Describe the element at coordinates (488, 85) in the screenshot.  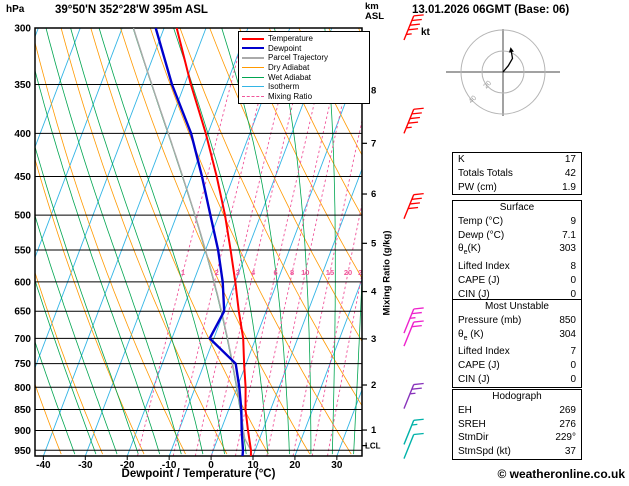
I see `hodograph-ring-label: 20` at that location.